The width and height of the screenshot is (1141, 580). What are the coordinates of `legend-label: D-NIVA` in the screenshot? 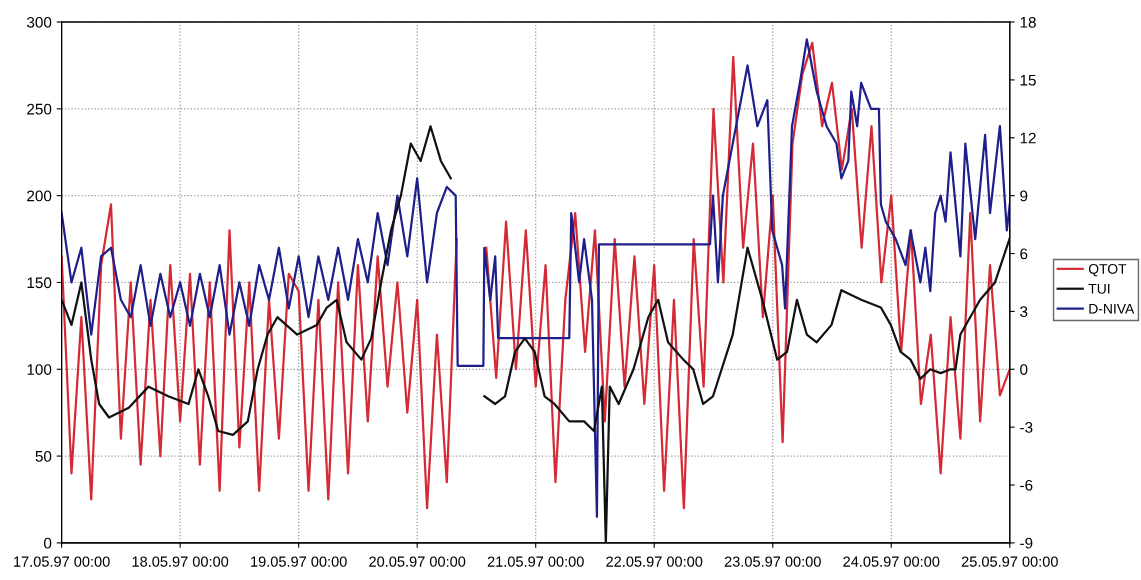 It's located at (1112, 308).